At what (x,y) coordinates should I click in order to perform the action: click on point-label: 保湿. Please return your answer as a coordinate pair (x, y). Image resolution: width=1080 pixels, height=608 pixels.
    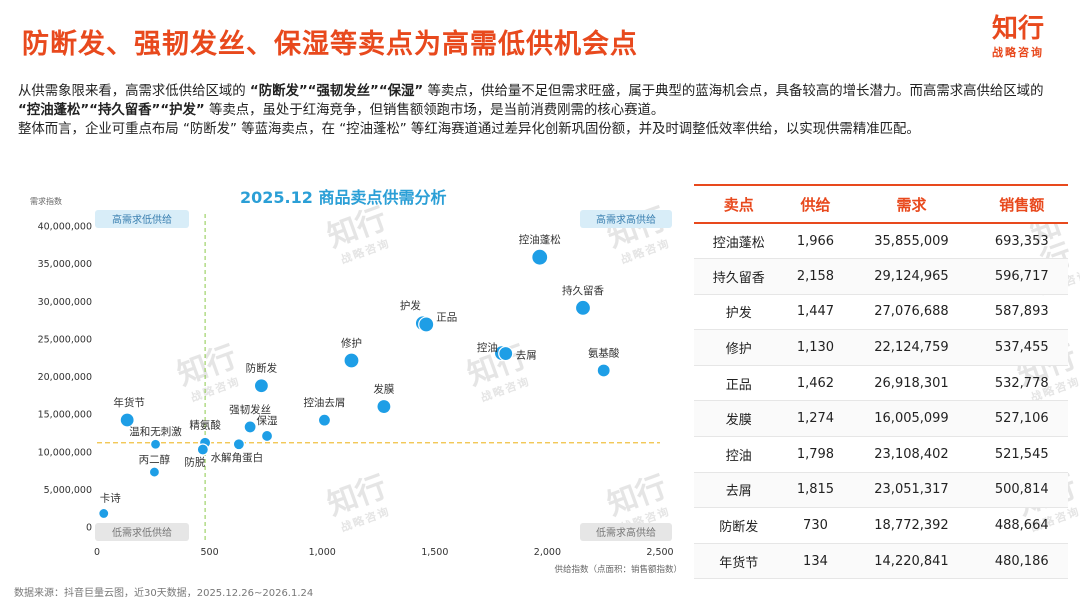
    Looking at the image, I should click on (267, 420).